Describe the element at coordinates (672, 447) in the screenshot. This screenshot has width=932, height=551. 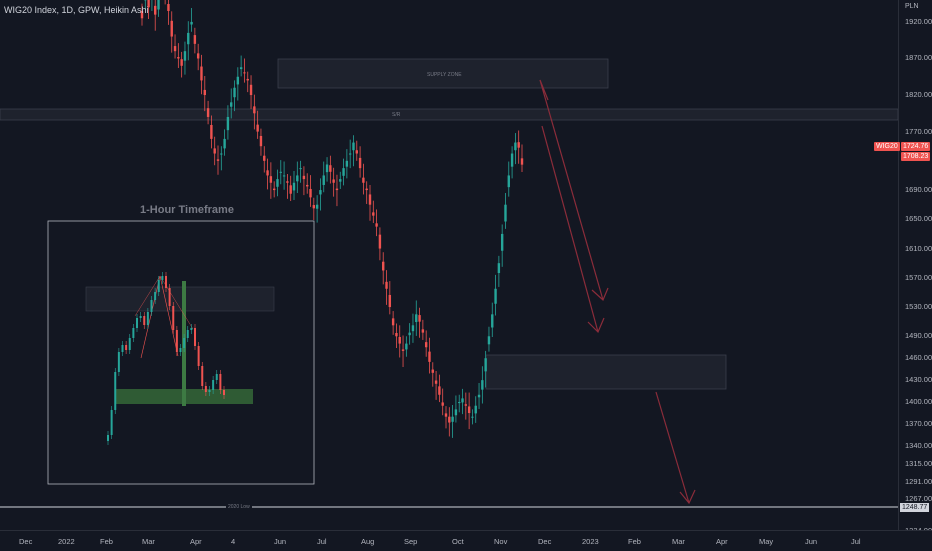
I see `projection-path` at that location.